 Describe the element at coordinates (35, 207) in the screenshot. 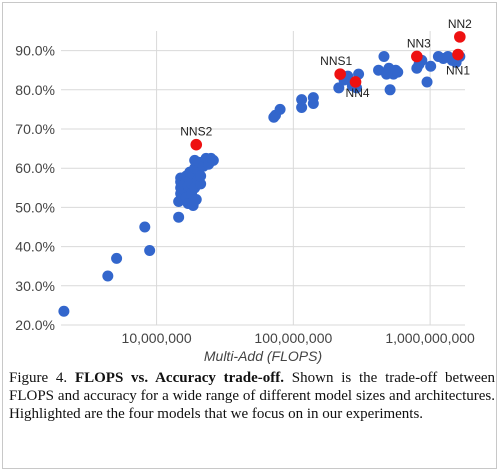

I see `y-tick-label: 50.0%` at that location.